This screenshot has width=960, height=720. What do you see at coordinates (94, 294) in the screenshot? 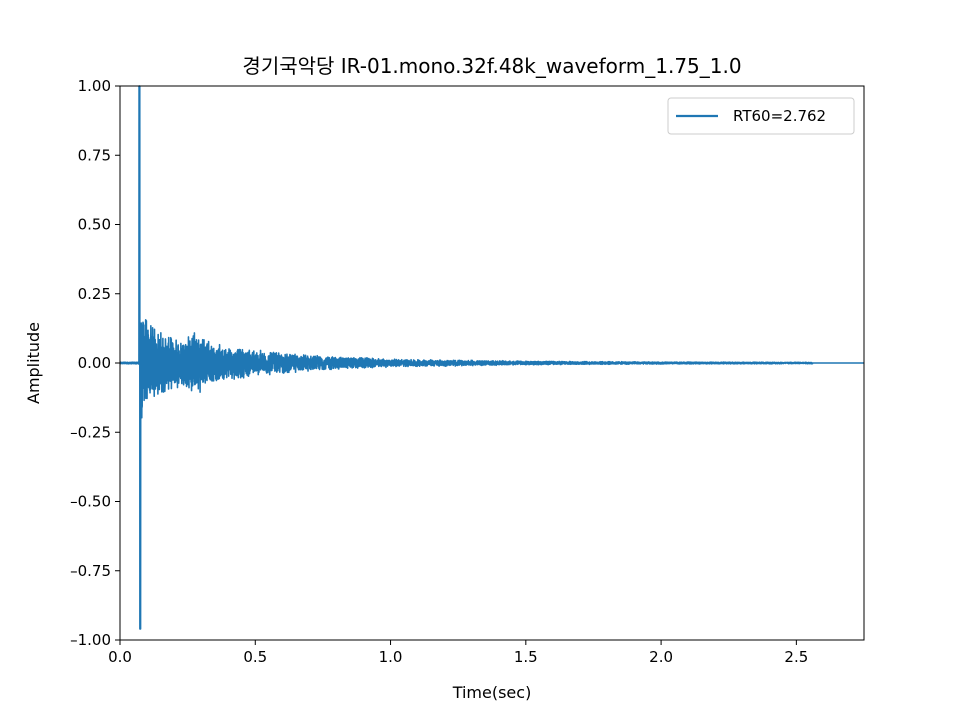
I see `y-tick-label: 0.25` at bounding box center [94, 294].